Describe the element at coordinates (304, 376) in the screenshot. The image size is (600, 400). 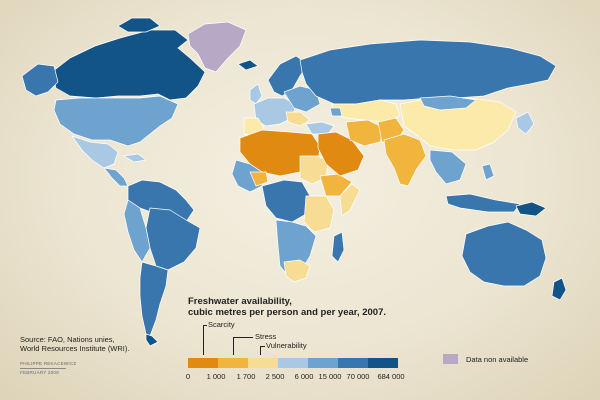
I see `scale-tick-6000: 6 000` at that location.